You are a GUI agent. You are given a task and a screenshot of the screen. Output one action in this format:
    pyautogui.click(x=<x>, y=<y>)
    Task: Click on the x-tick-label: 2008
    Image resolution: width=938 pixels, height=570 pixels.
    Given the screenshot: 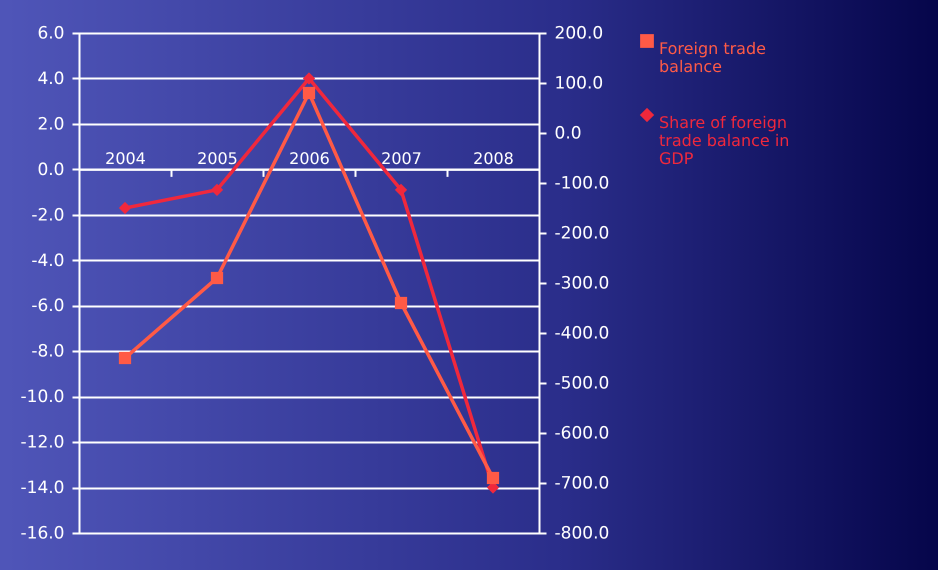 What is the action you would take?
    pyautogui.click(x=493, y=158)
    